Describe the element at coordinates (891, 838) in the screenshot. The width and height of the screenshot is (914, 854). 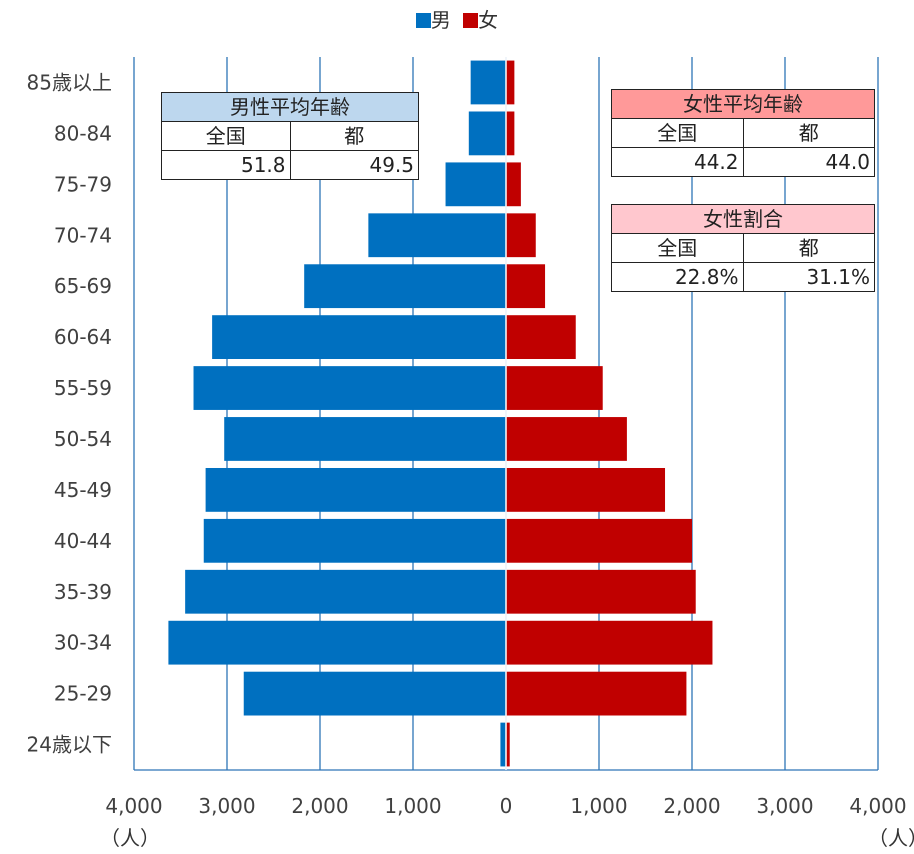
I see `x-unit-right: （人）` at that location.